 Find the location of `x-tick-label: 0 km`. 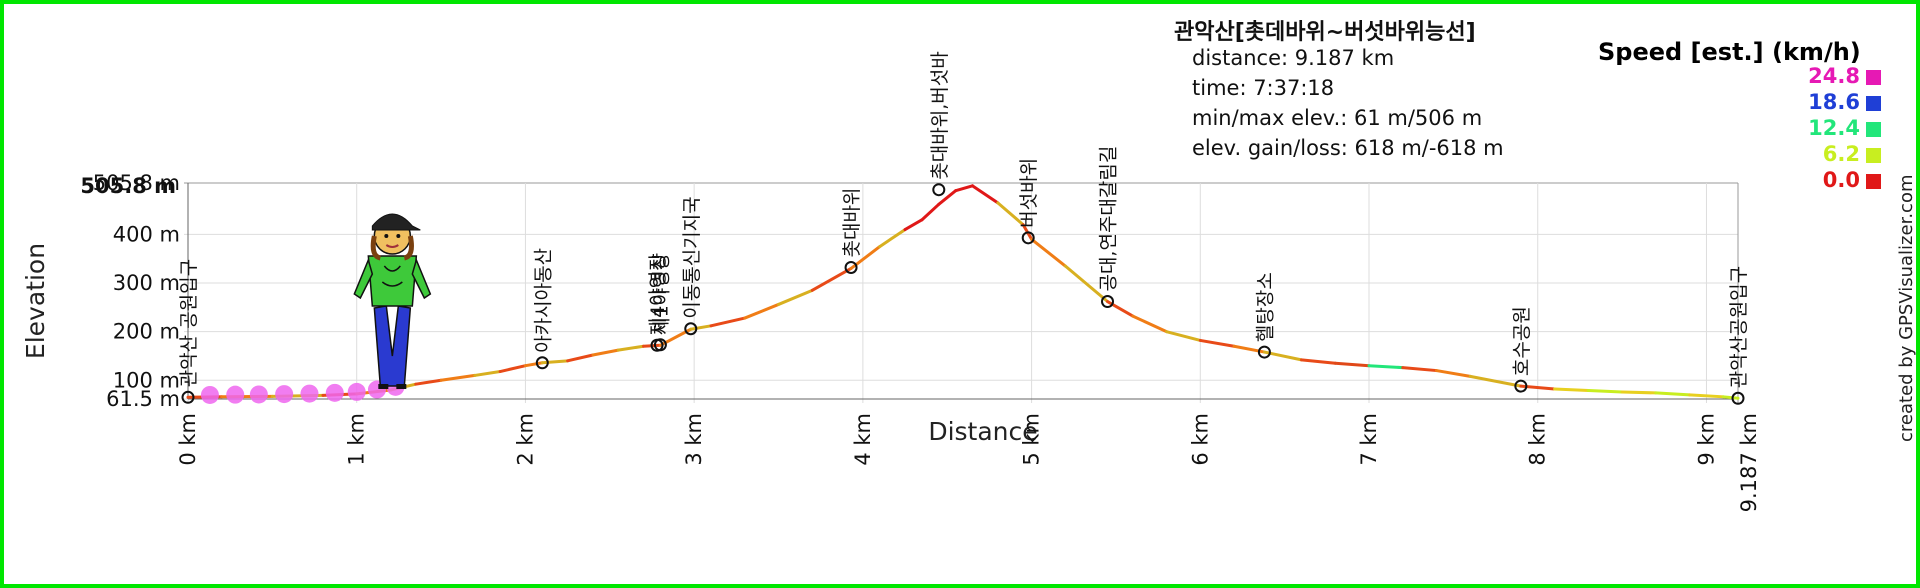

x-tick-label: 0 km is located at coordinates (188, 439).